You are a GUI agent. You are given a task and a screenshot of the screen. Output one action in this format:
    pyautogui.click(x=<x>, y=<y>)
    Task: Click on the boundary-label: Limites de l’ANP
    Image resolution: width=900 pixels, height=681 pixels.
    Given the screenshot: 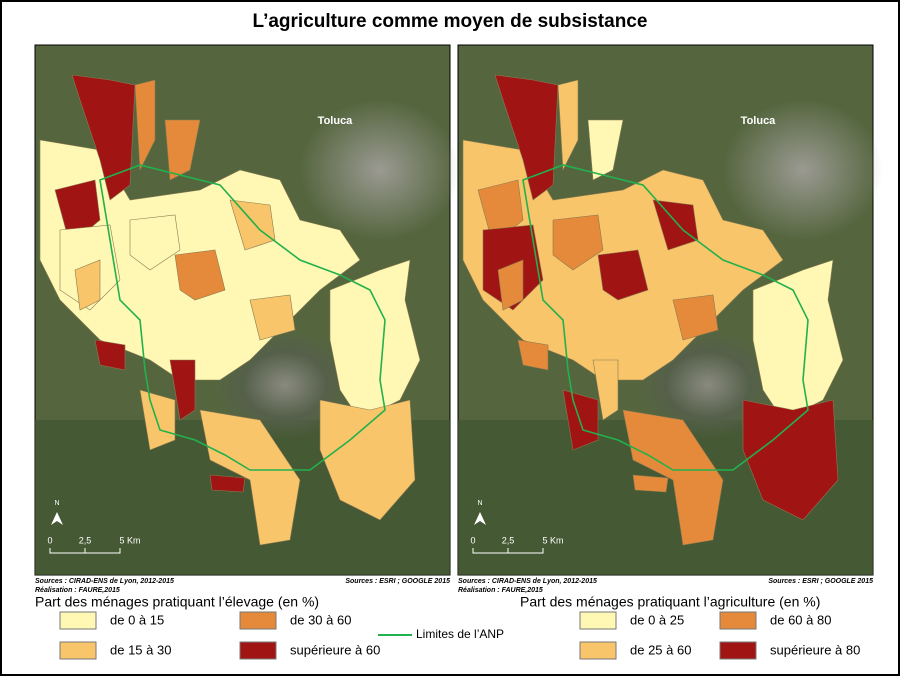 What is the action you would take?
    pyautogui.click(x=460, y=634)
    